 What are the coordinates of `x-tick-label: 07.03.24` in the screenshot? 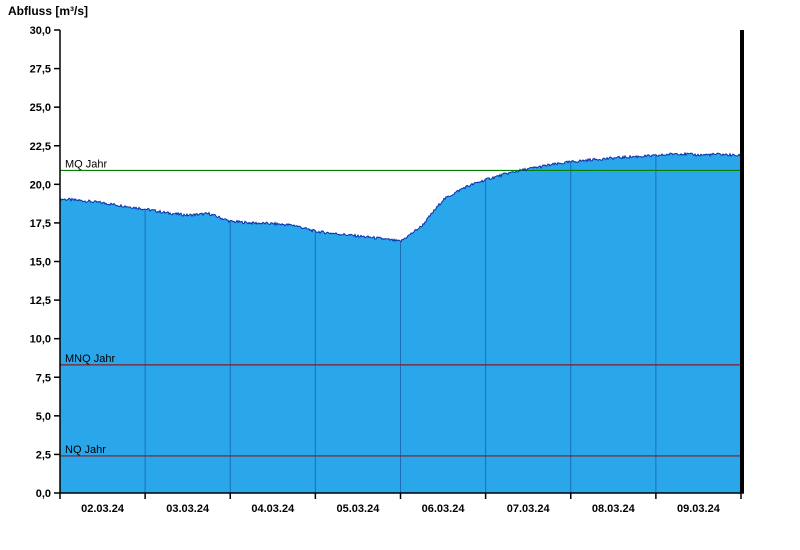 It's located at (529, 509).